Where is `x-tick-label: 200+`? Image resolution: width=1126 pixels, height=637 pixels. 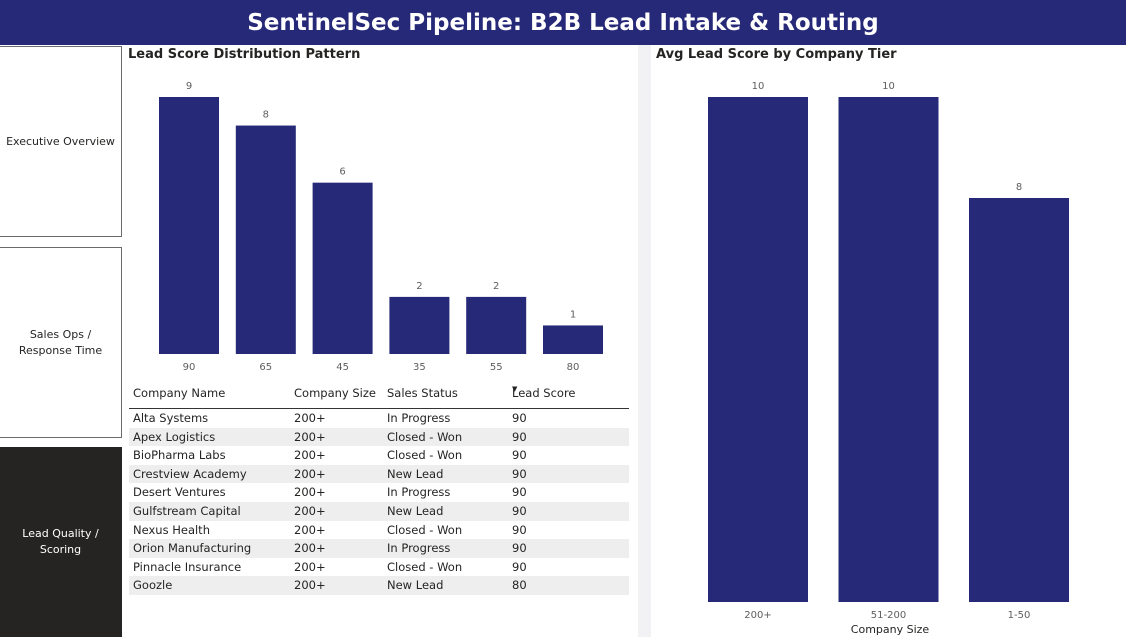
x-tick-label: 200+ is located at coordinates (757, 615).